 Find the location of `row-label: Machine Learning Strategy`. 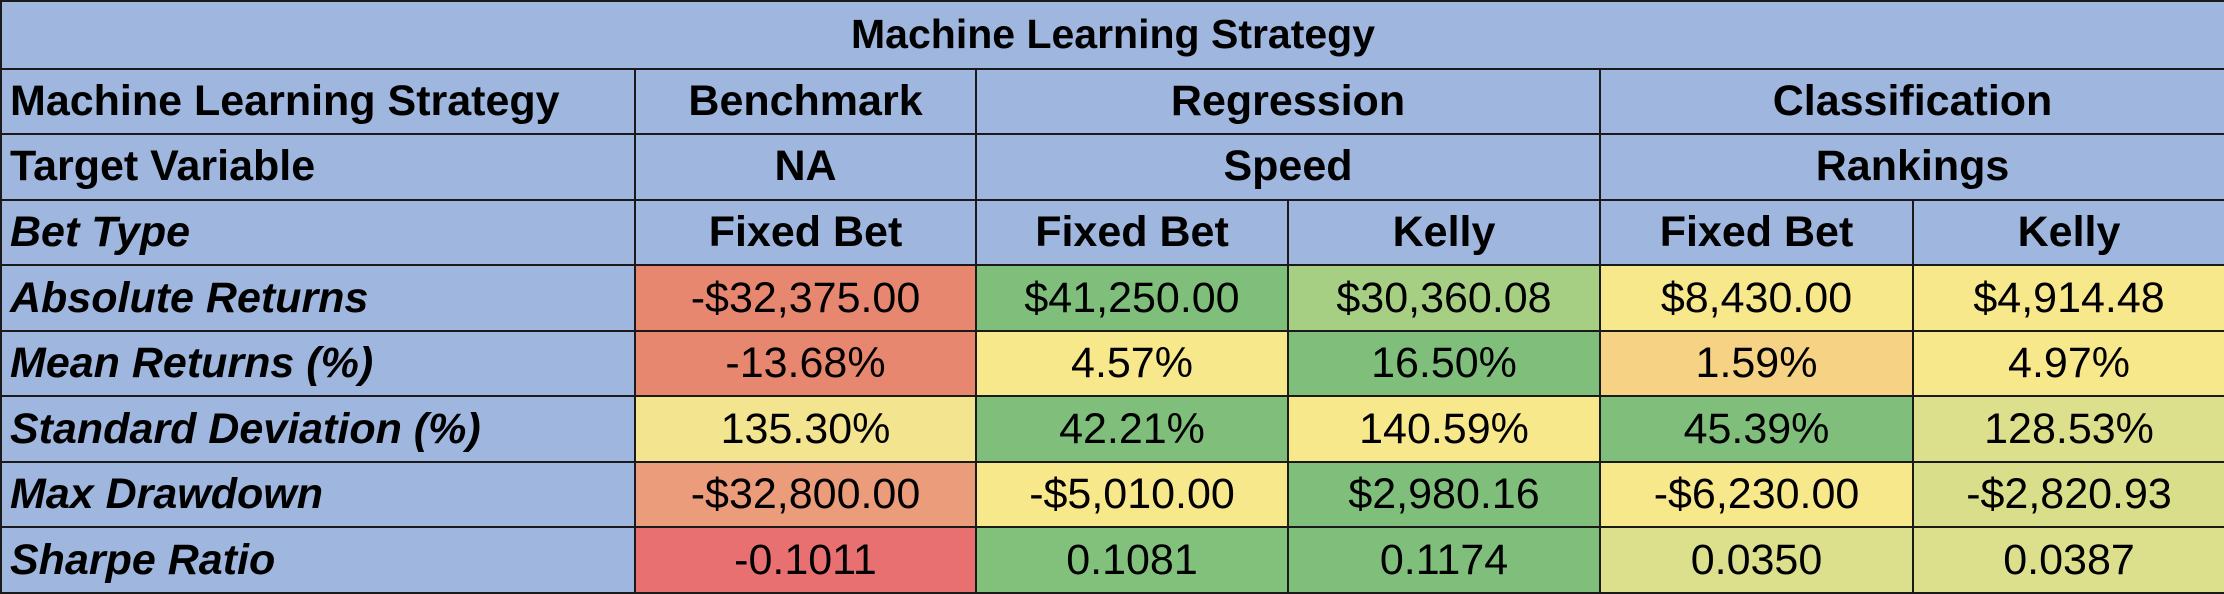

row-label: Machine Learning Strategy is located at coordinates (318, 101).